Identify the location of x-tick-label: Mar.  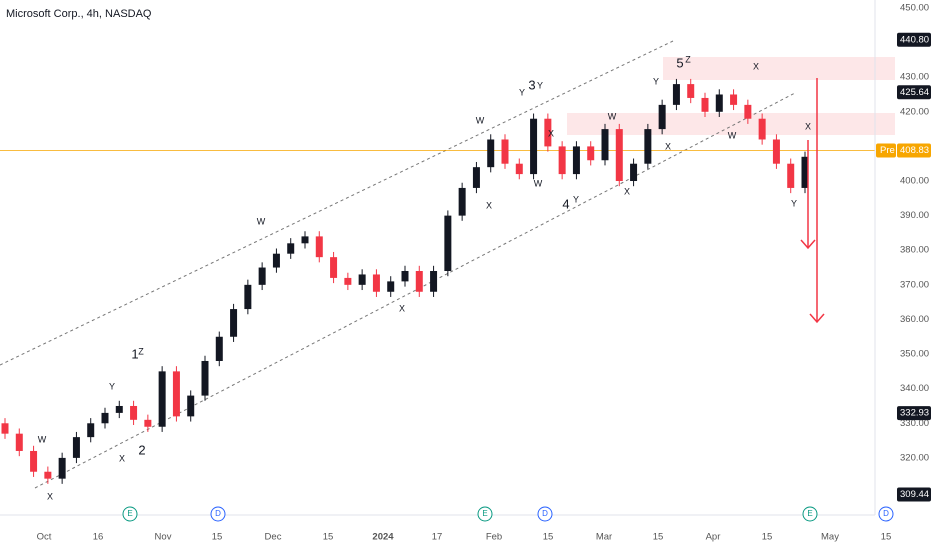
(604, 537).